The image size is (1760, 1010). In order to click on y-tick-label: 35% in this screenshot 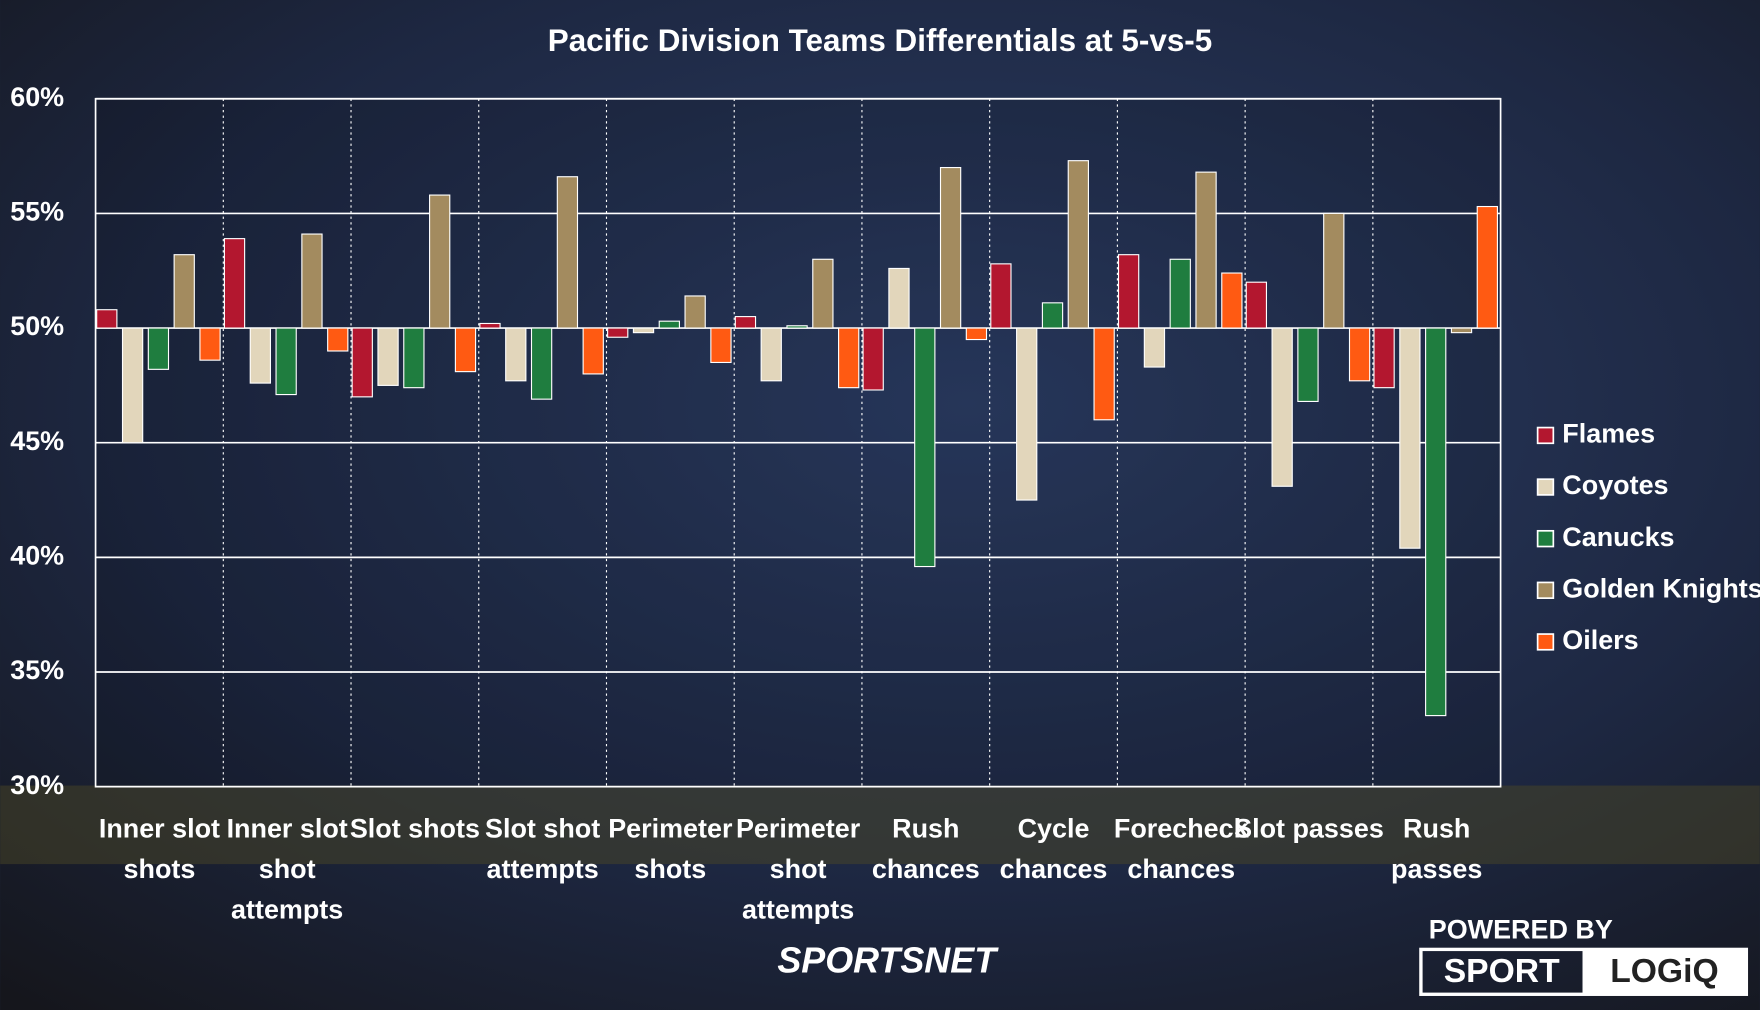, I will do `click(37, 670)`.